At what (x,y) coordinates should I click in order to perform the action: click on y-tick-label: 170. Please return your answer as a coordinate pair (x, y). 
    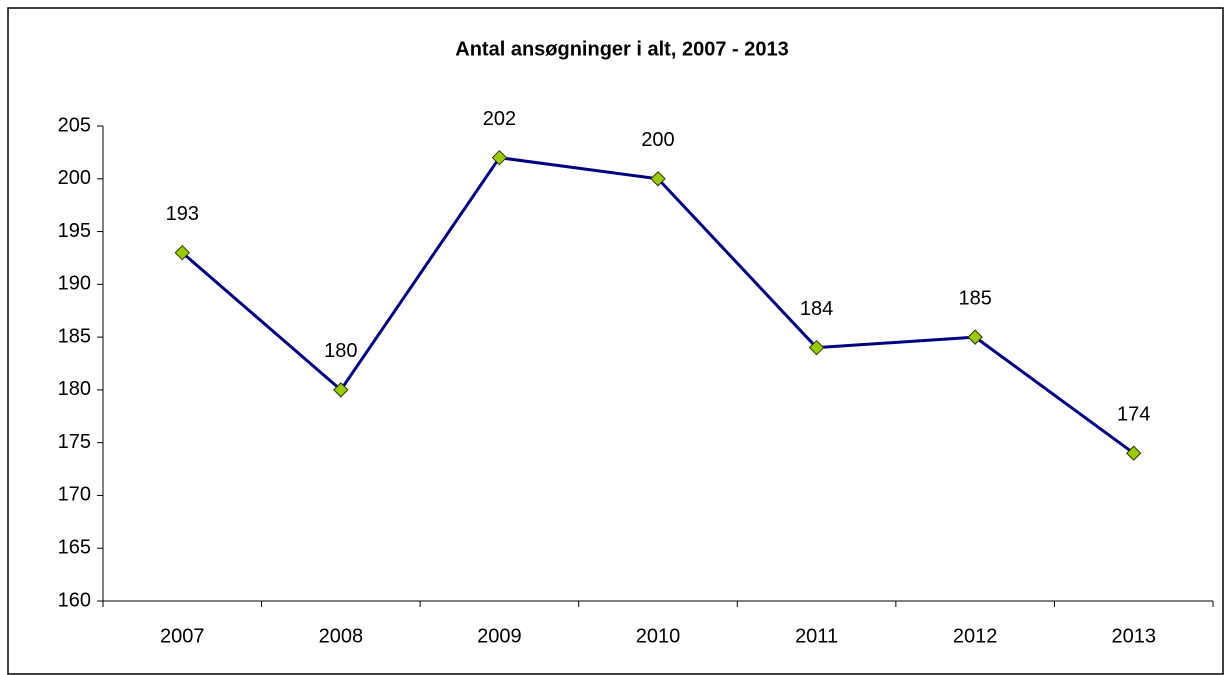
    Looking at the image, I should click on (74, 495).